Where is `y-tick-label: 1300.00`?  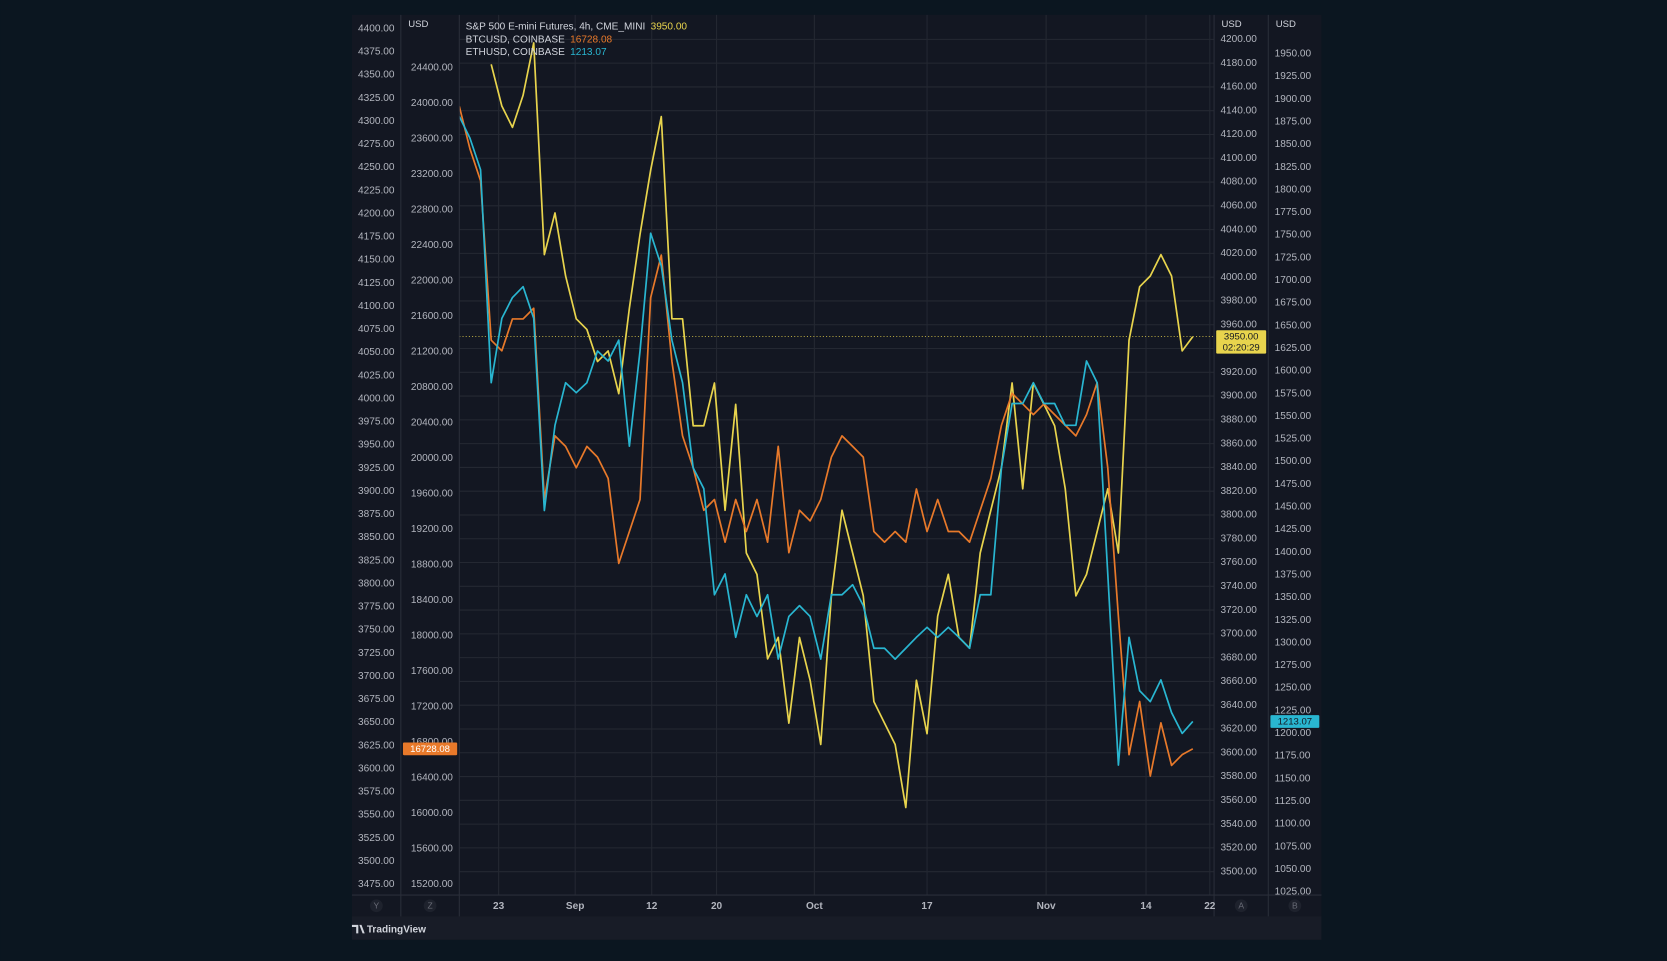
y-tick-label: 1300.00 is located at coordinates (1293, 642).